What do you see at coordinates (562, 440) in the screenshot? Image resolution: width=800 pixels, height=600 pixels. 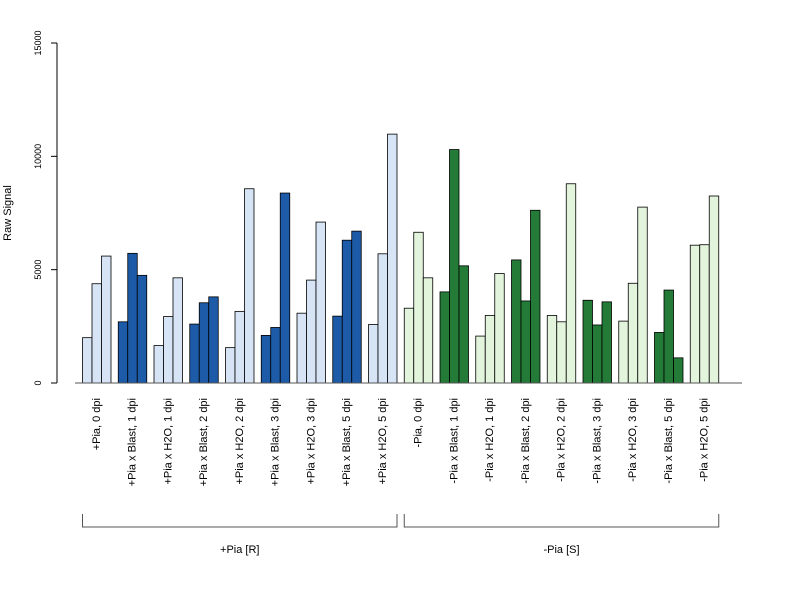 I see `x-tick-label: -Pia x H2O, 2 dpi` at bounding box center [562, 440].